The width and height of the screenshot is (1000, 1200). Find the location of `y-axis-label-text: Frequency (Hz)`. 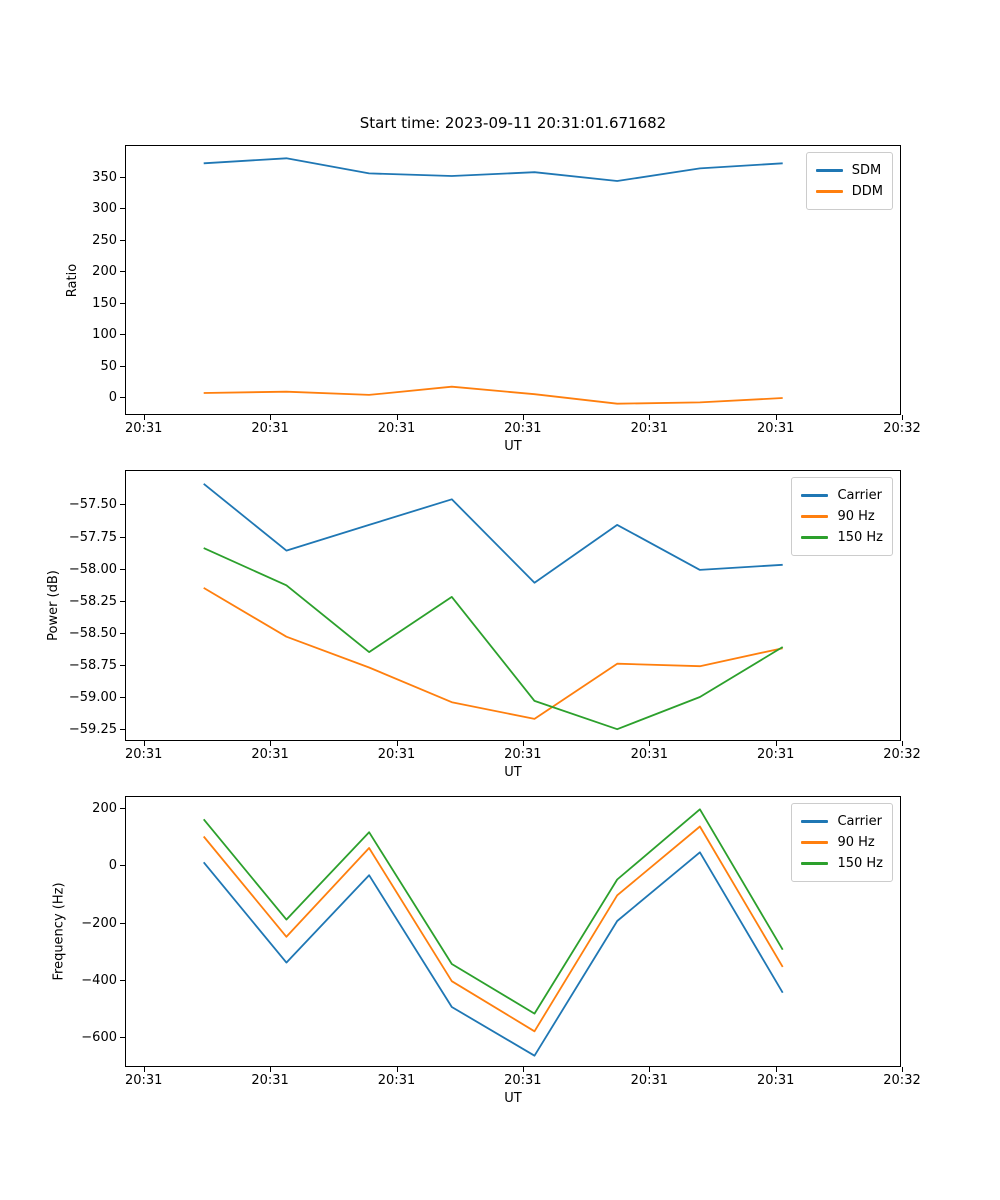

y-axis-label-text: Frequency (Hz) is located at coordinates (59, 931).